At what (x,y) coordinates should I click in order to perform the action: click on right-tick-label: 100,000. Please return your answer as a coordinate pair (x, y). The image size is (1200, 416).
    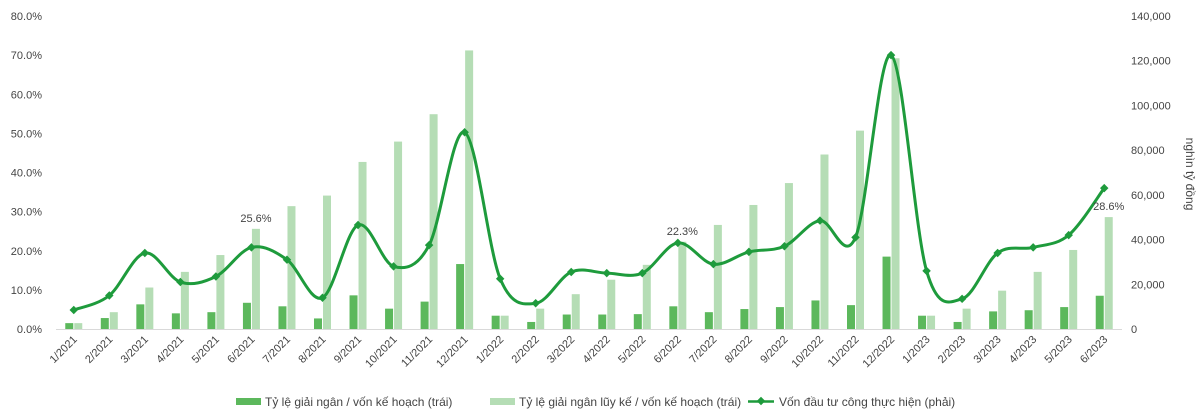
    Looking at the image, I should click on (1151, 106).